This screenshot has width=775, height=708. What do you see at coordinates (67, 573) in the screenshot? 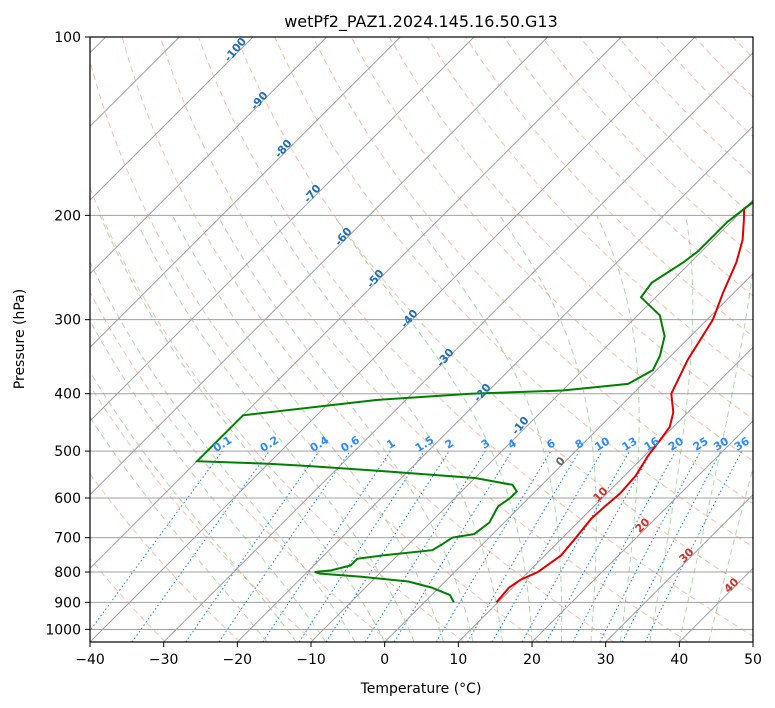
I see `y-tick-label: 800` at bounding box center [67, 573].